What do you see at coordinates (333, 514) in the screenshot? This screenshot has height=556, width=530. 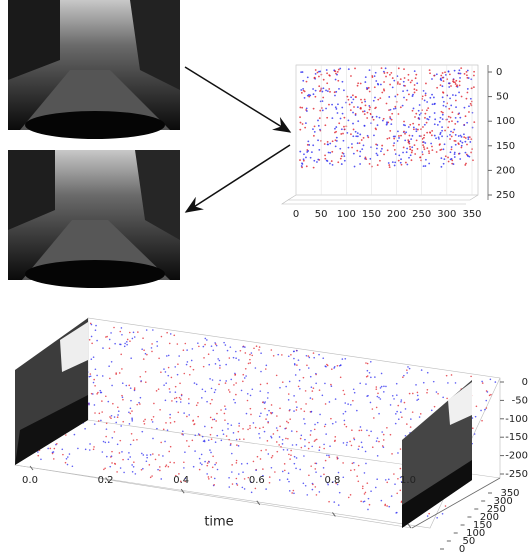 I see `x-tick` at bounding box center [333, 514].